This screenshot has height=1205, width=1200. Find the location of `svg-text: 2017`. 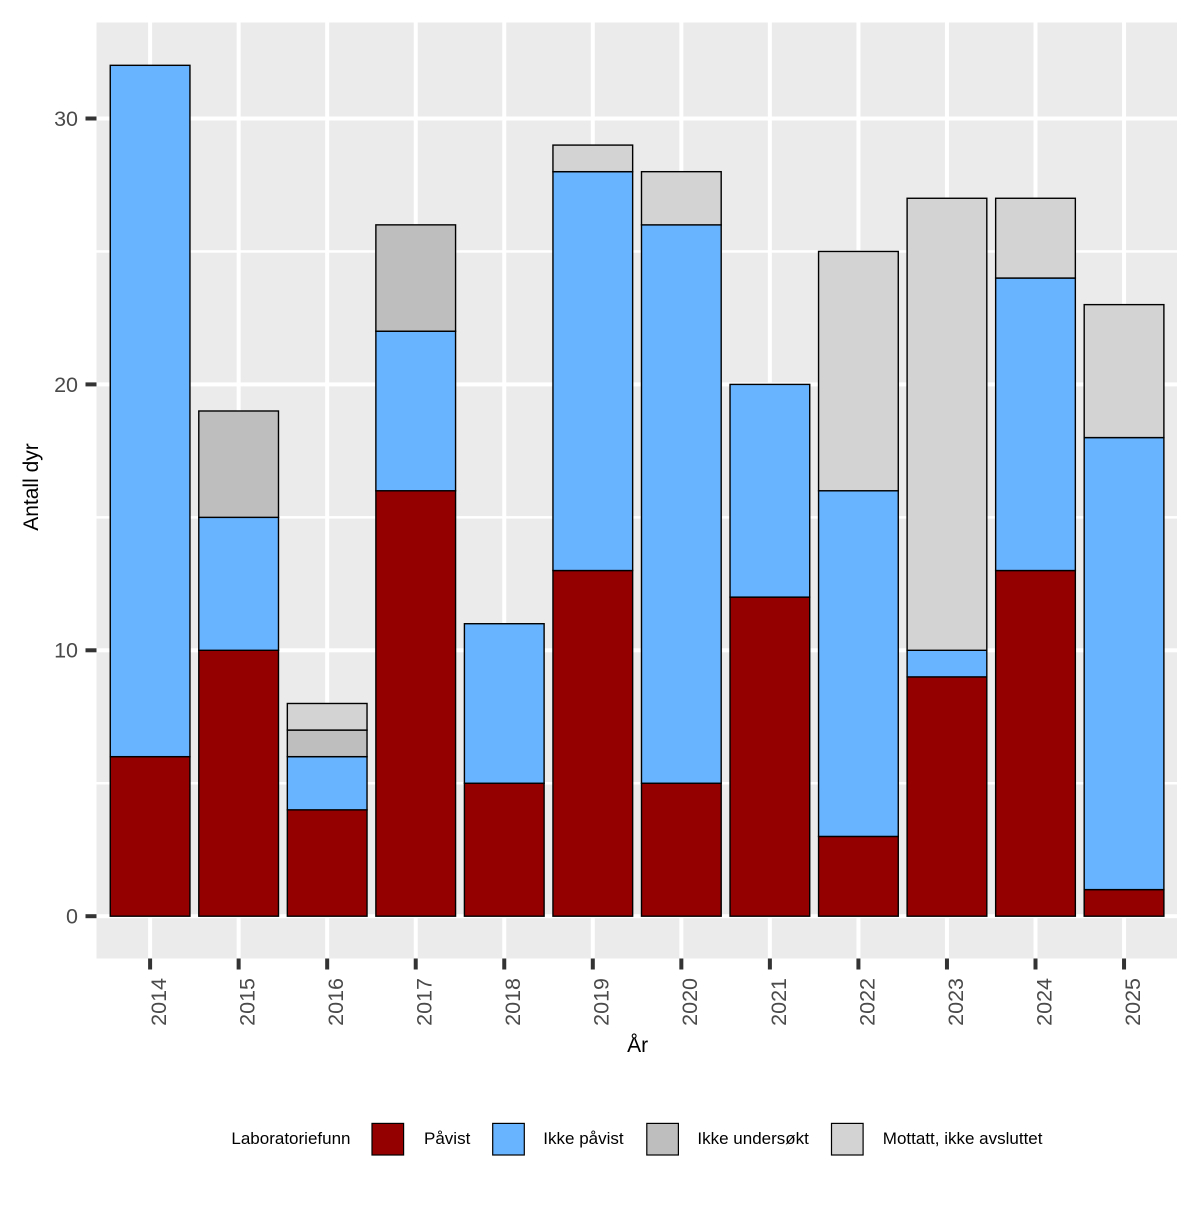

svg-text: 2017 is located at coordinates (425, 1002).